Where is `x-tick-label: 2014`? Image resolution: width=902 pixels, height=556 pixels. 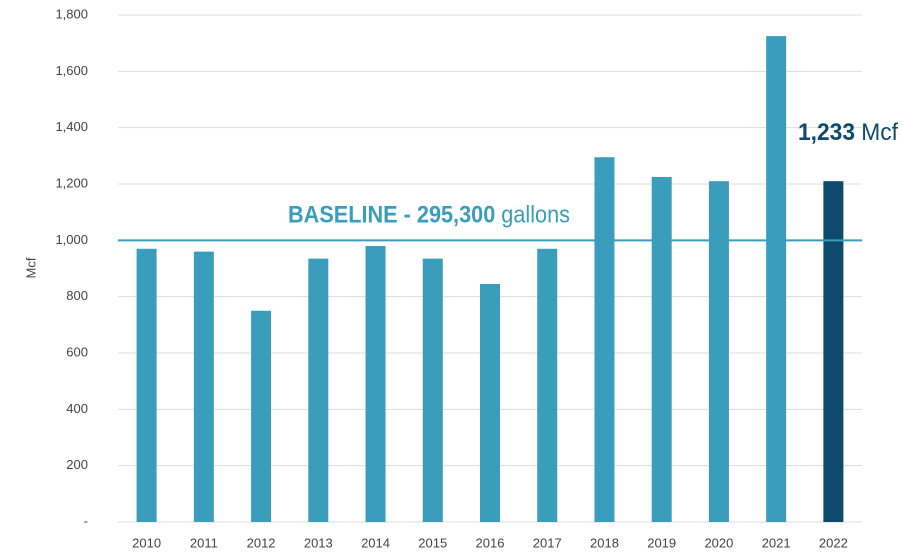
x-tick-label: 2014 is located at coordinates (375, 542).